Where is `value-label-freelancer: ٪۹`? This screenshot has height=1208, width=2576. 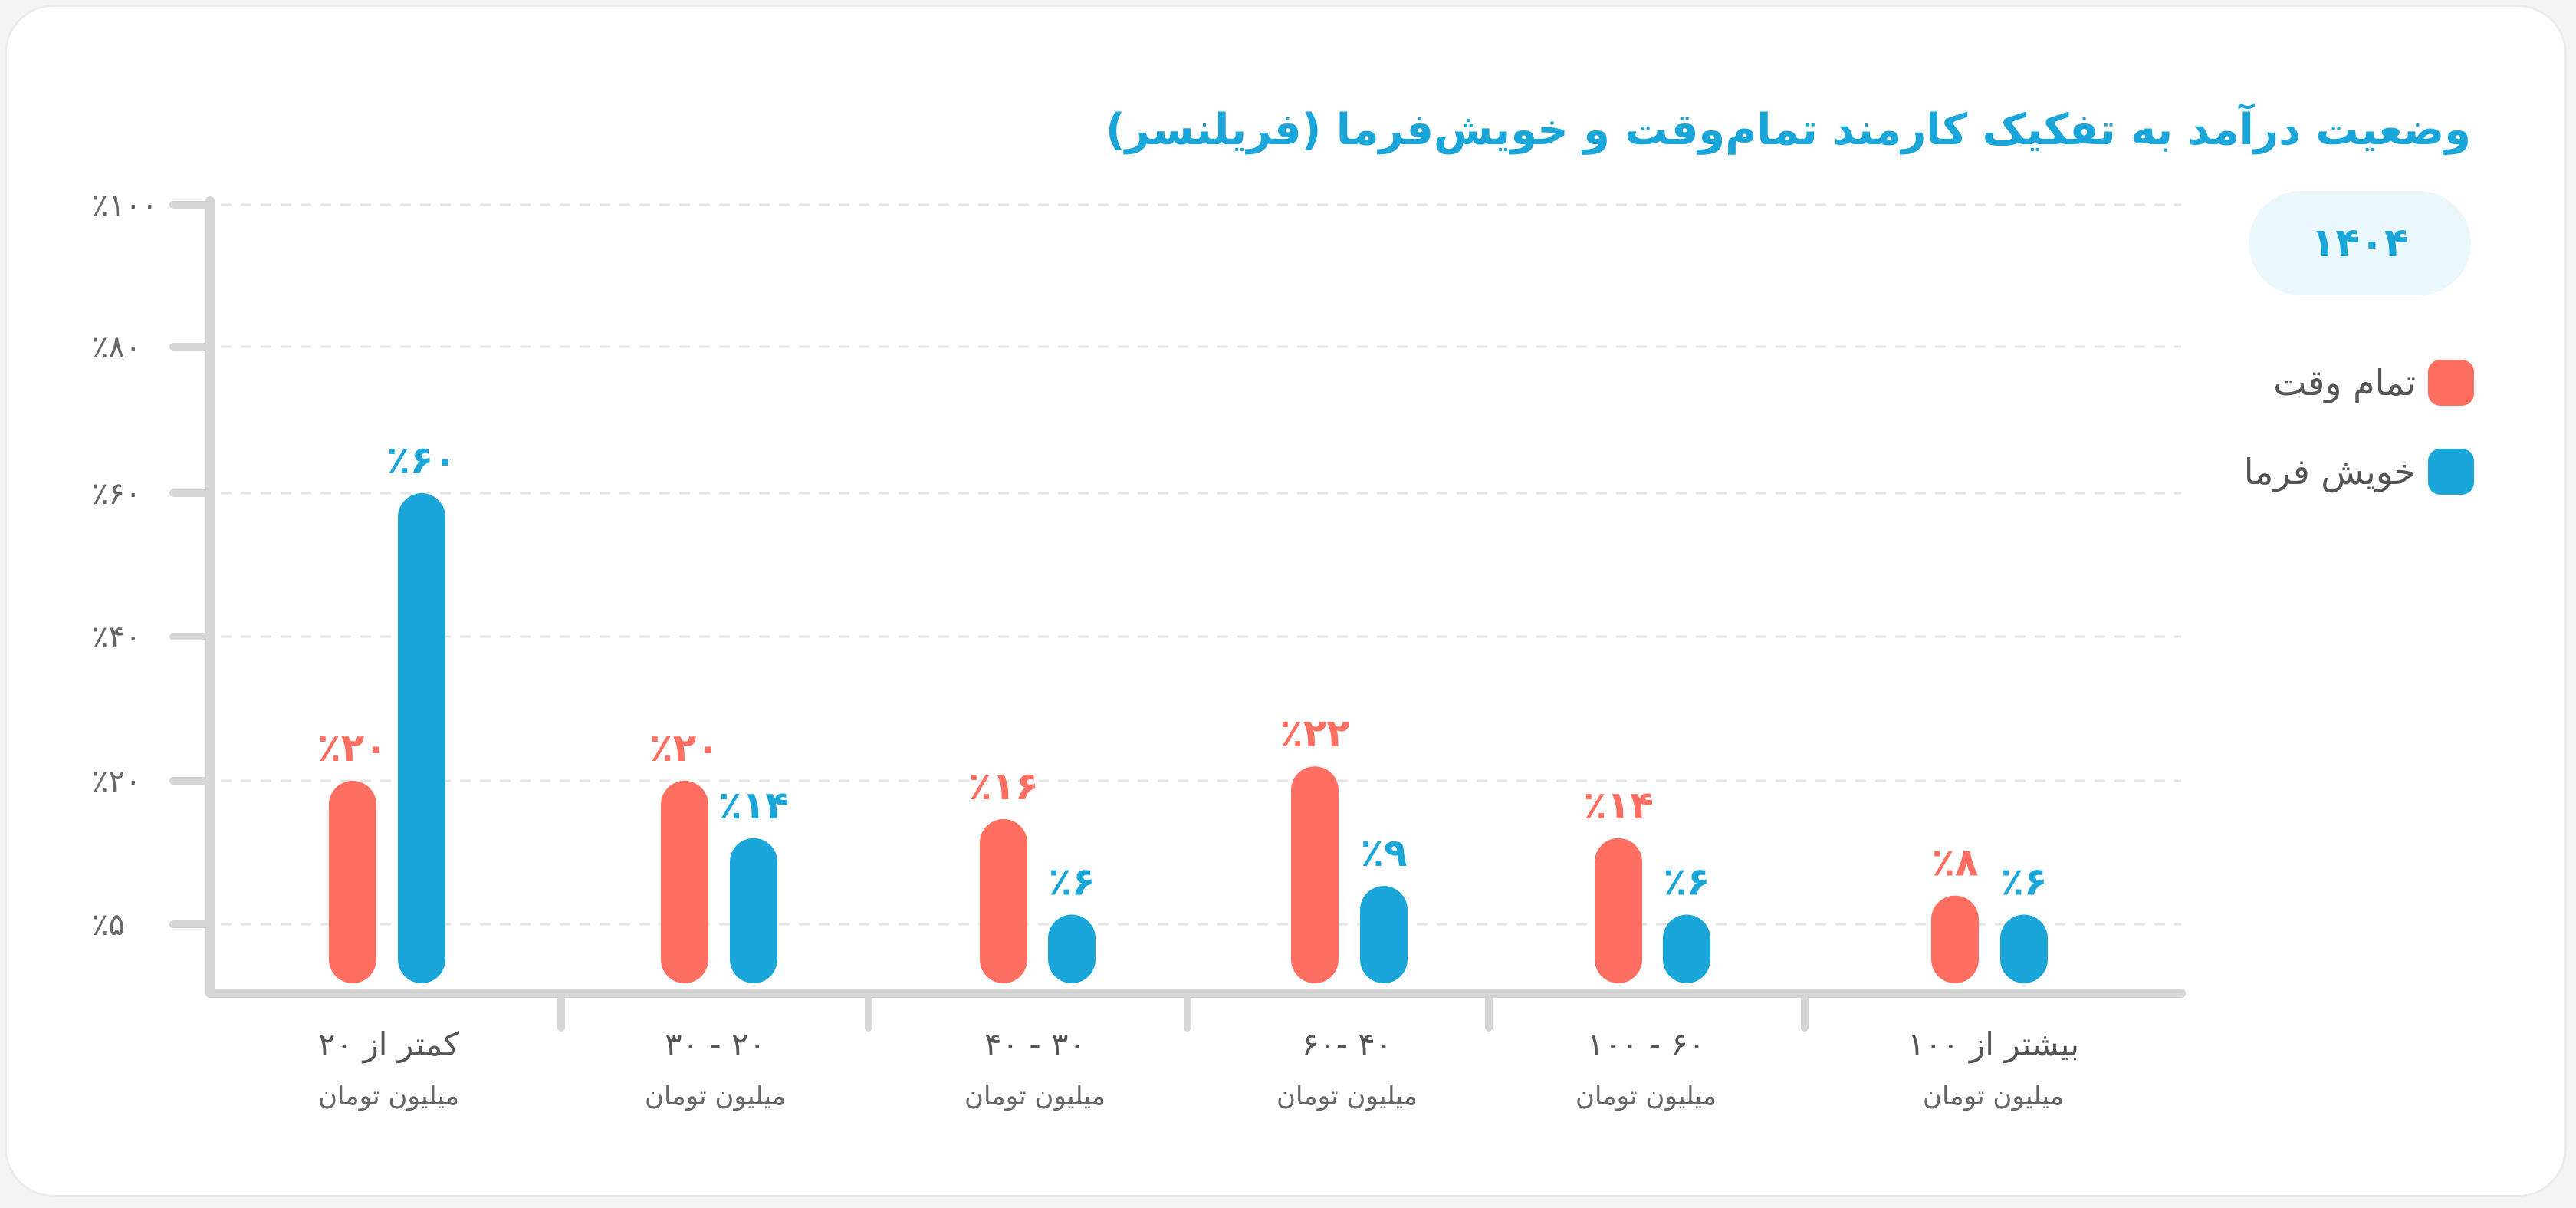 value-label-freelancer: ٪۹ is located at coordinates (1384, 853).